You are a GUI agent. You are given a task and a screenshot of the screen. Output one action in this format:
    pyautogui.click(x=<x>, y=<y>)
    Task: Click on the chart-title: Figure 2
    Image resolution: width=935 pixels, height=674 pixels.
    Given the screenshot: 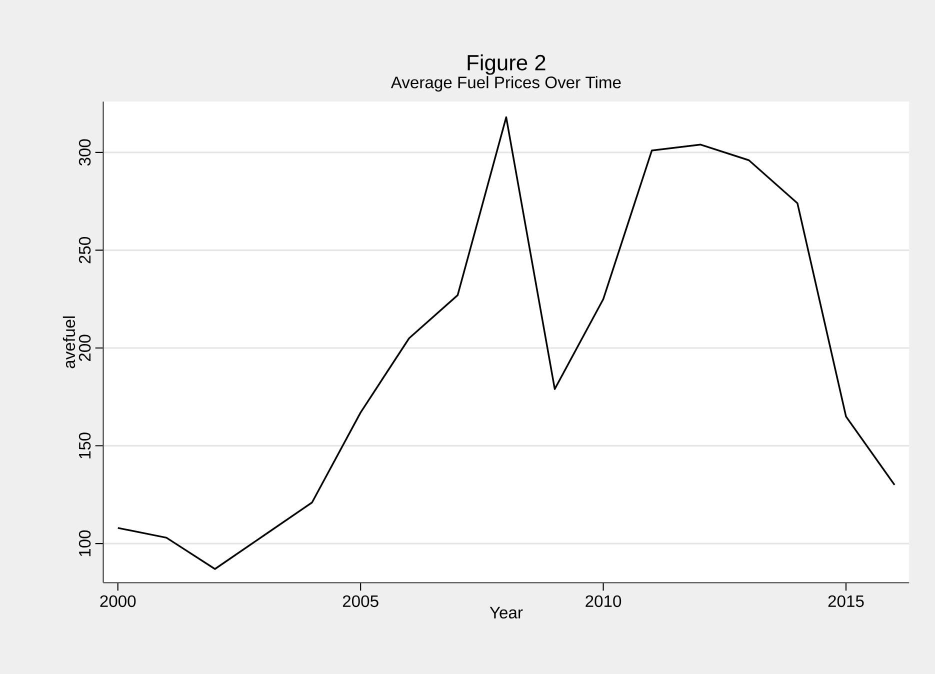 What is the action you would take?
    pyautogui.click(x=507, y=64)
    